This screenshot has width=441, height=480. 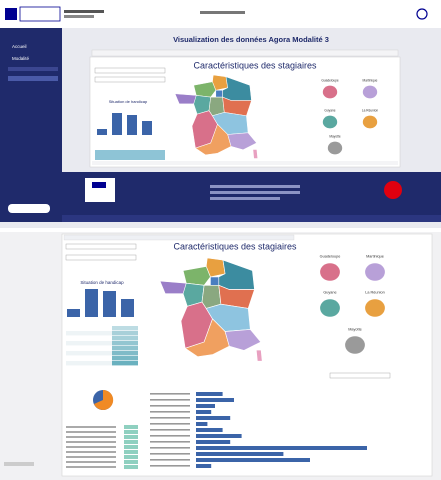 I want to click on territory-label: Guyane, so click(x=329, y=293).